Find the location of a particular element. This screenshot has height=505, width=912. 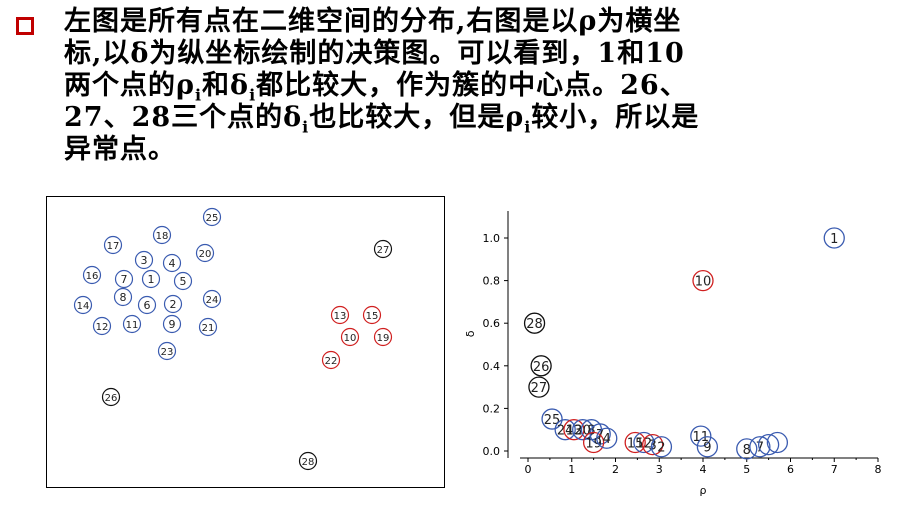

decision-point-2: 2 is located at coordinates (661, 447).